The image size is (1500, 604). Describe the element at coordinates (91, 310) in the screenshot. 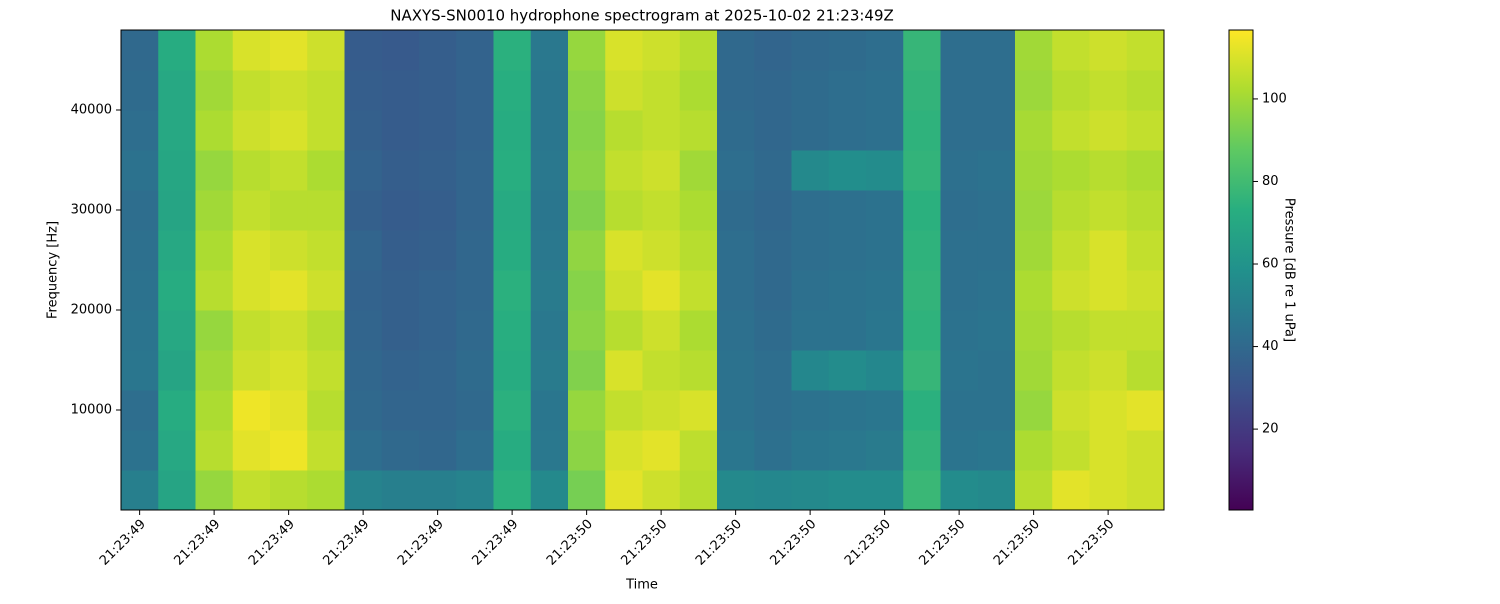

I see `y-tick-label: 20000` at that location.